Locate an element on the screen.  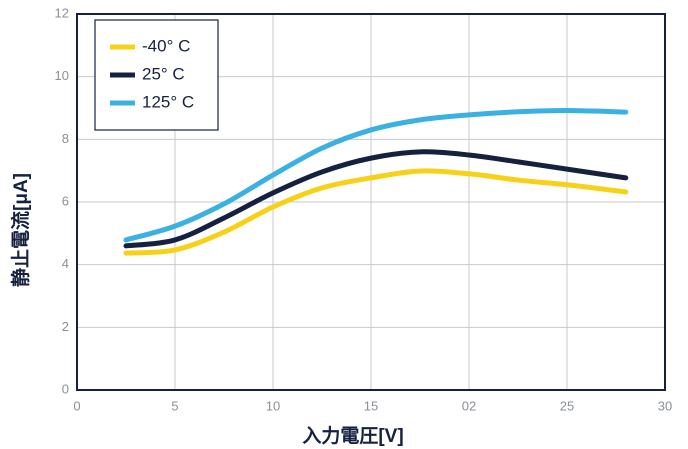
legend-label: -40° C is located at coordinates (166, 45).